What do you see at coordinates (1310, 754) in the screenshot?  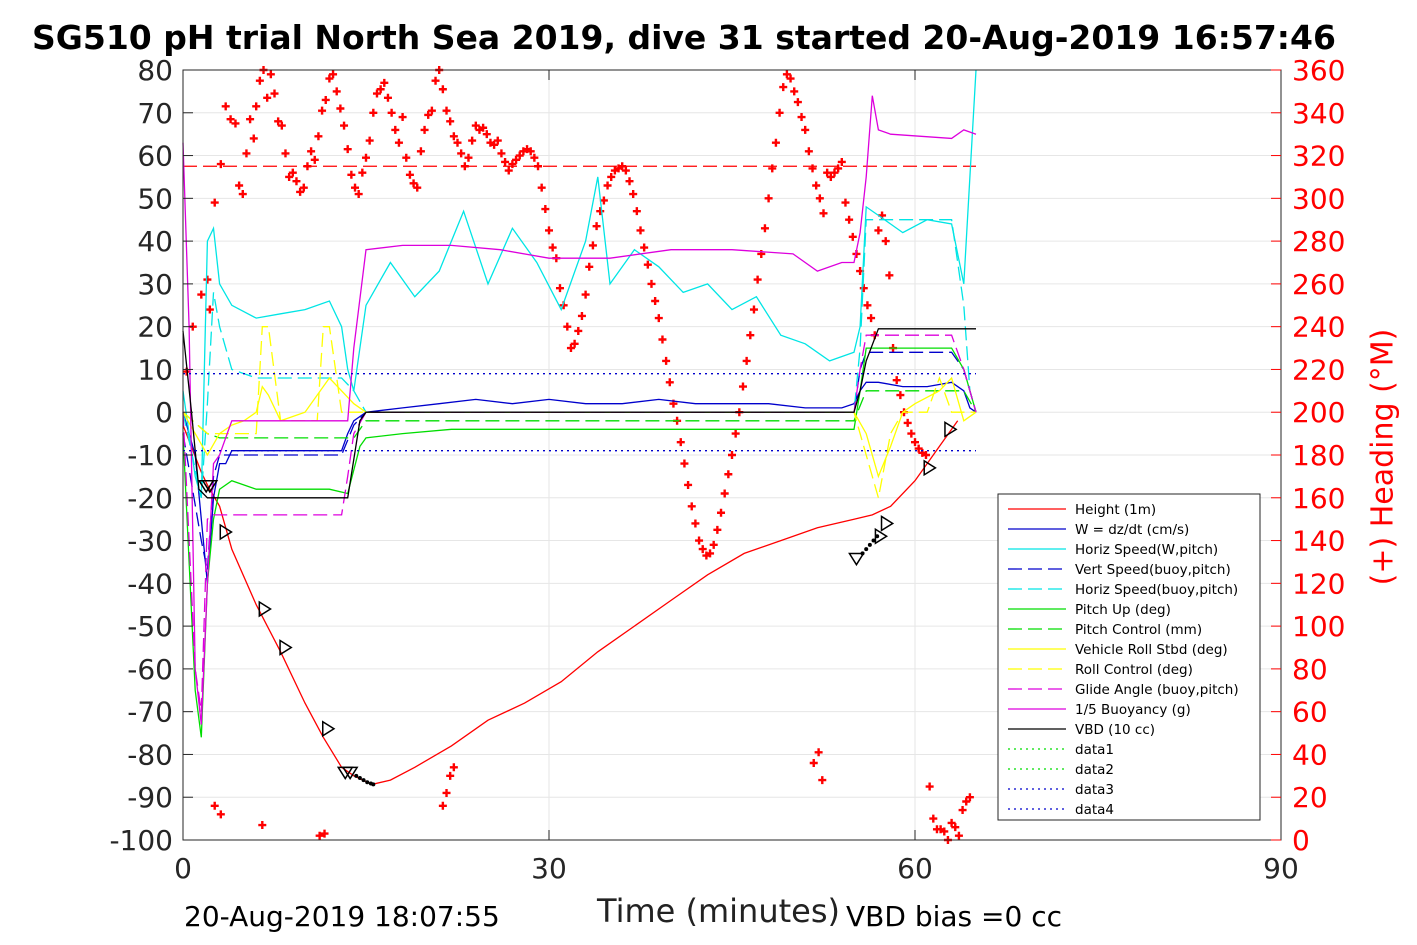 I see `y-tick-label-right: 40` at bounding box center [1310, 754].